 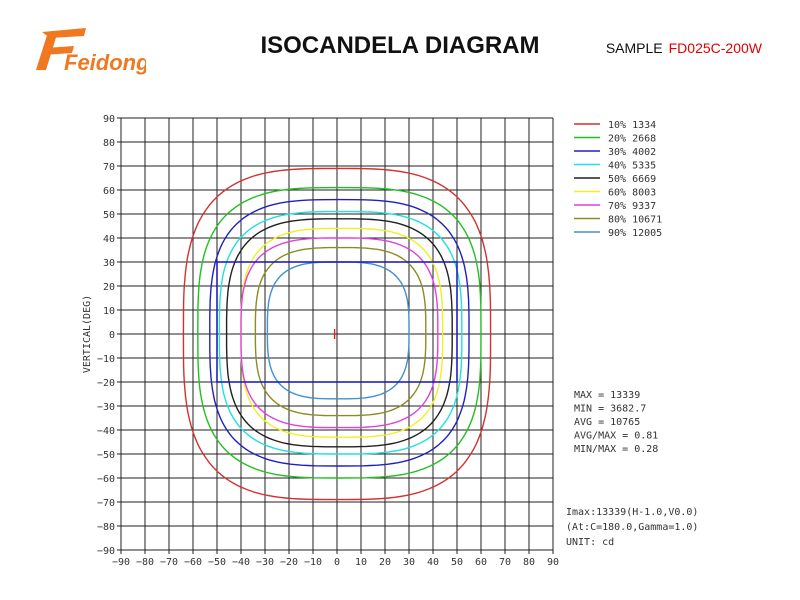 I want to click on y-tick-label: 90, so click(x=109, y=119).